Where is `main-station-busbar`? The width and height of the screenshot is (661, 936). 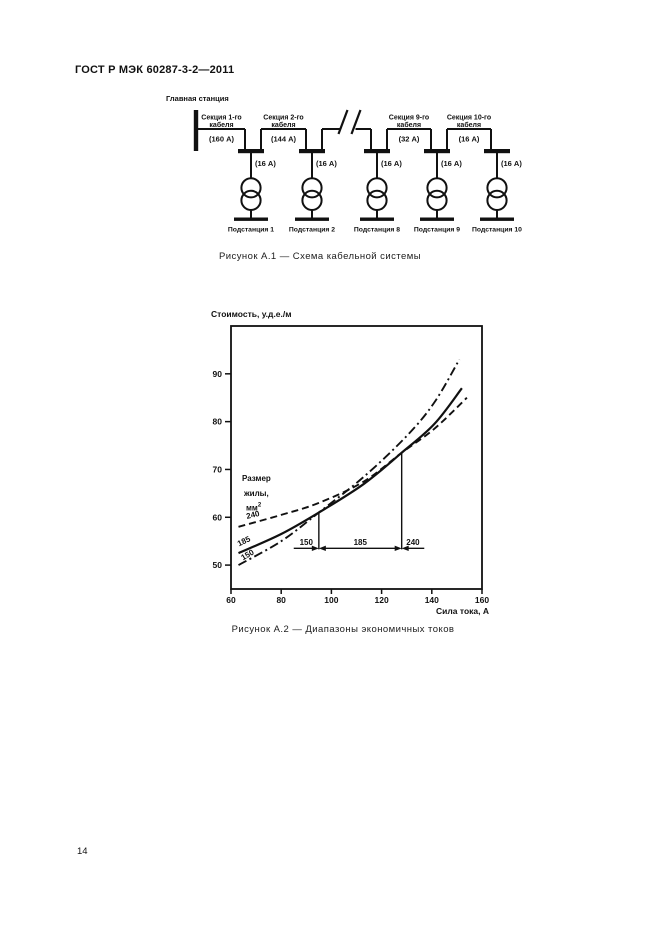 main-station-busbar is located at coordinates (196, 130).